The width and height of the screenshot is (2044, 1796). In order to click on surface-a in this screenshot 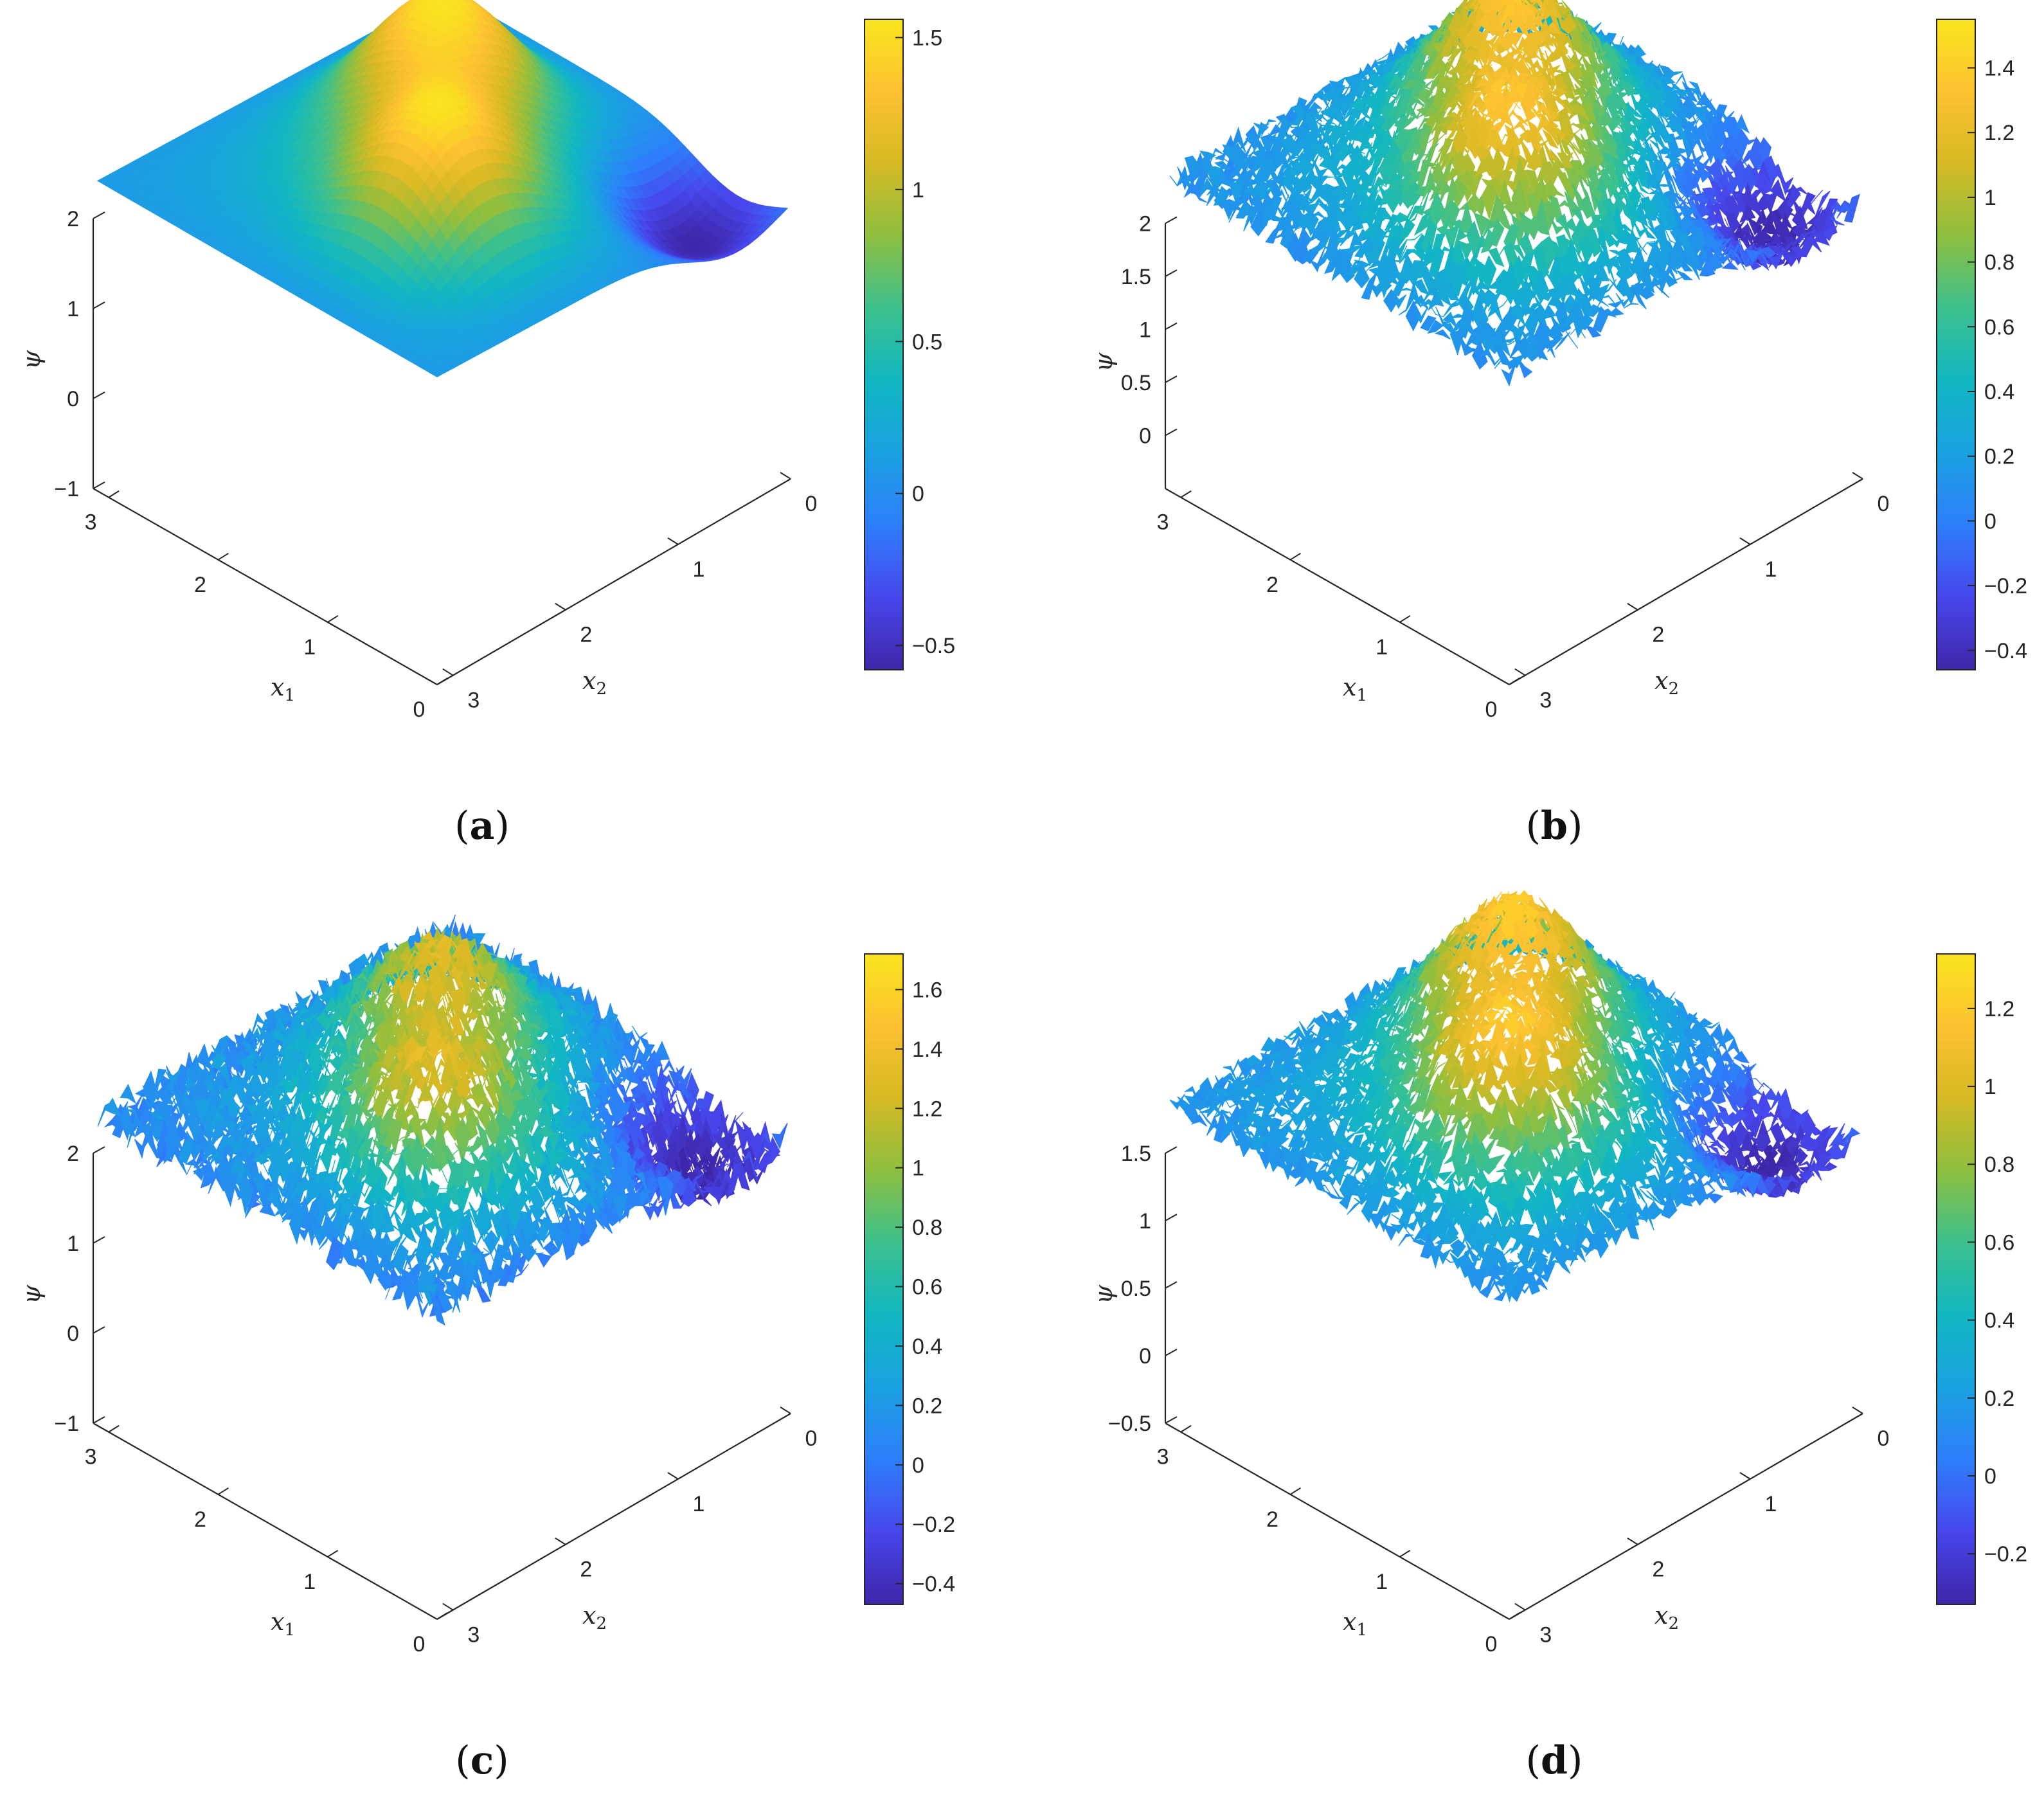, I will do `click(442, 188)`.